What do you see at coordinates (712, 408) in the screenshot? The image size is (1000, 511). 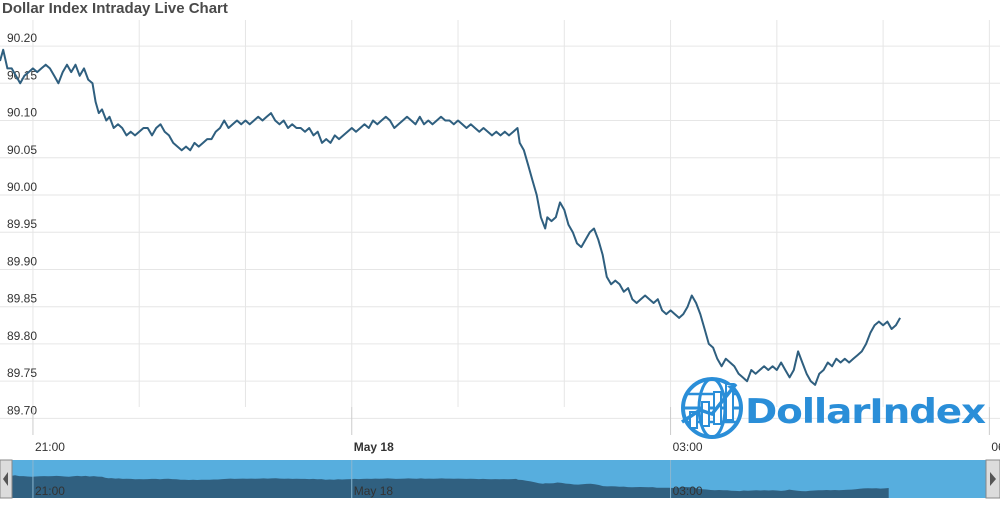 I see `globe-icon` at bounding box center [712, 408].